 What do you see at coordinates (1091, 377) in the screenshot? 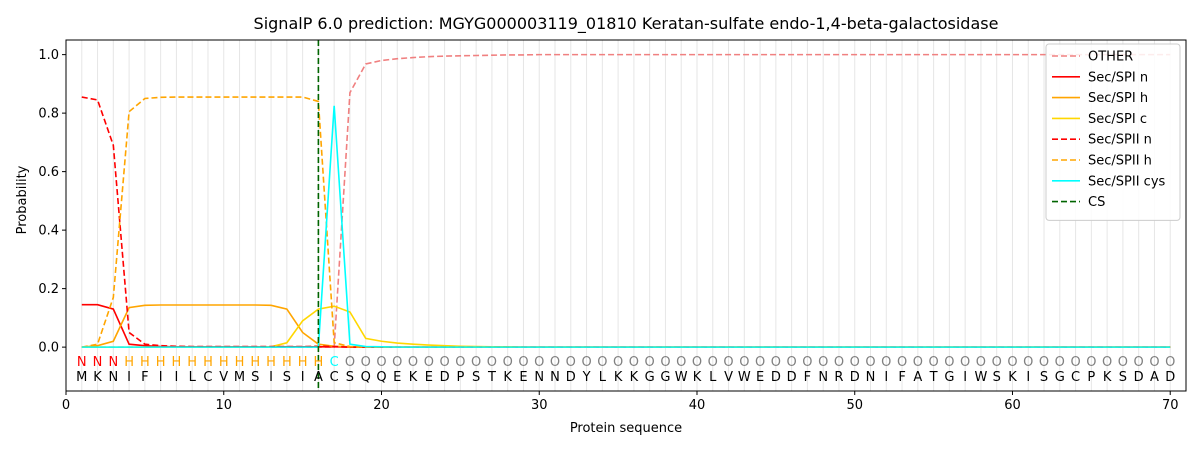
I see `residue-letter: P` at bounding box center [1091, 377].